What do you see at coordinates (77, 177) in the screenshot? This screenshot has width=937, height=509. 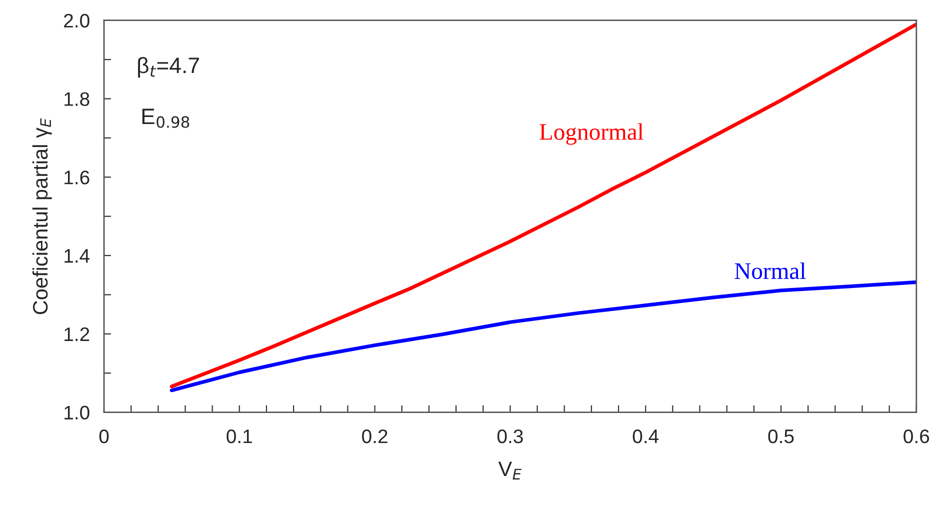 I see `y-tick-label: 1.6` at bounding box center [77, 177].